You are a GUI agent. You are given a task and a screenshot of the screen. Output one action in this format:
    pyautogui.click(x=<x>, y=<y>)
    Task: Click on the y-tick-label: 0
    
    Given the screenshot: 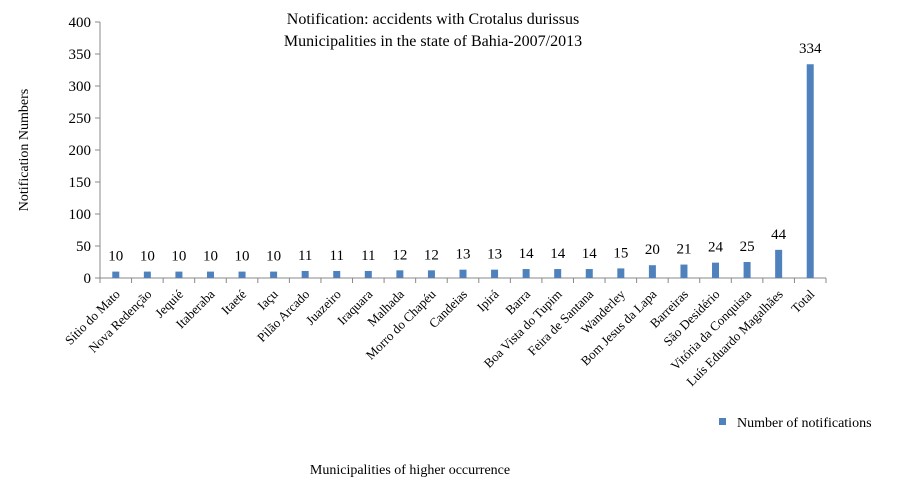 What is the action you would take?
    pyautogui.click(x=88, y=279)
    